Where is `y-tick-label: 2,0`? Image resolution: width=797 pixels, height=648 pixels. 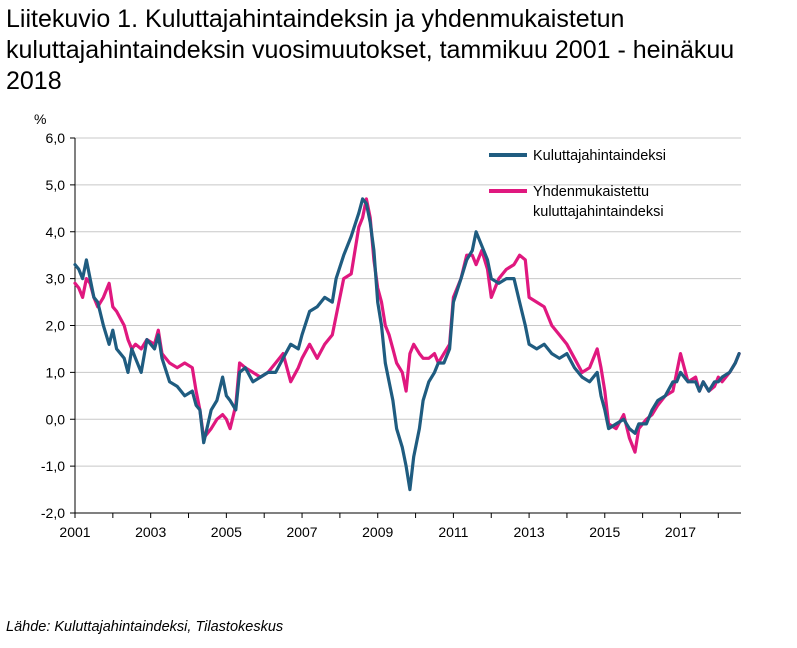
y-tick-label: 2,0 is located at coordinates (56, 326).